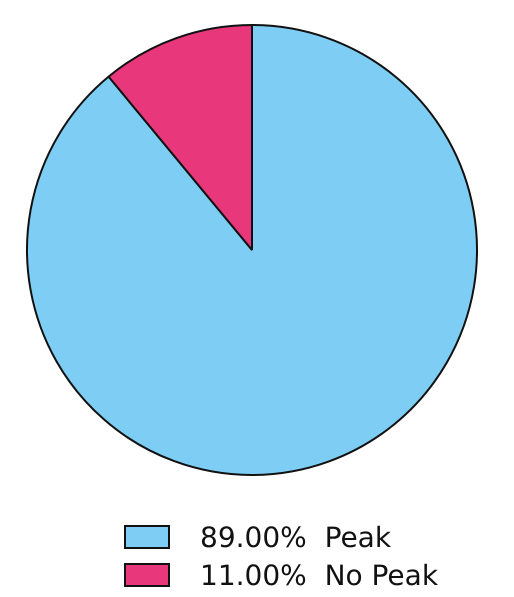 The height and width of the screenshot is (597, 514). What do you see at coordinates (319, 575) in the screenshot?
I see `legend-label: 11.00% No Peak` at bounding box center [319, 575].